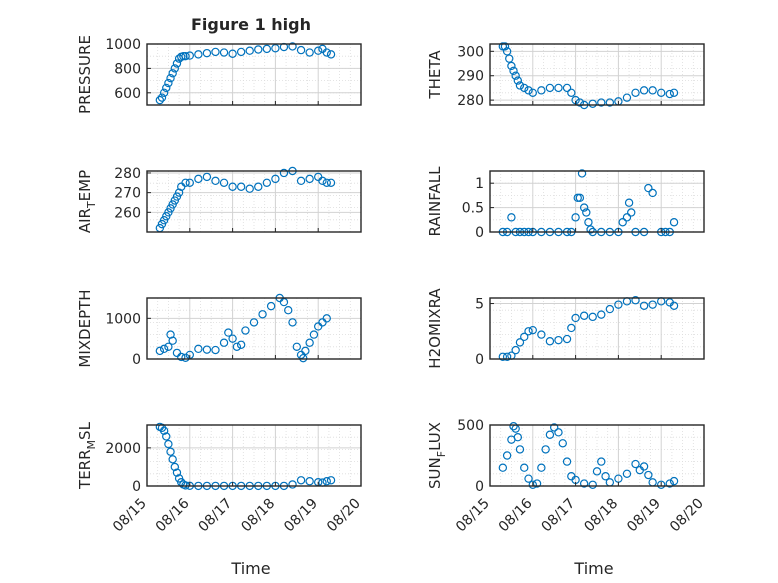  Describe the element at coordinates (565, 76) in the screenshot. I see `subplot-2: 280 290 300 THETA` at that location.